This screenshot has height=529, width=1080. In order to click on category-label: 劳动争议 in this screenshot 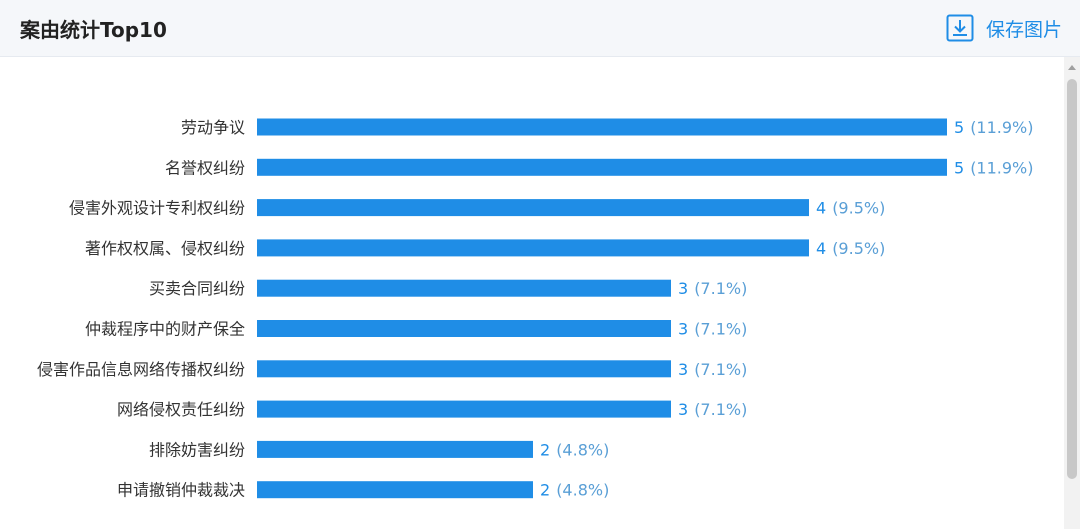, I will do `click(213, 127)`.